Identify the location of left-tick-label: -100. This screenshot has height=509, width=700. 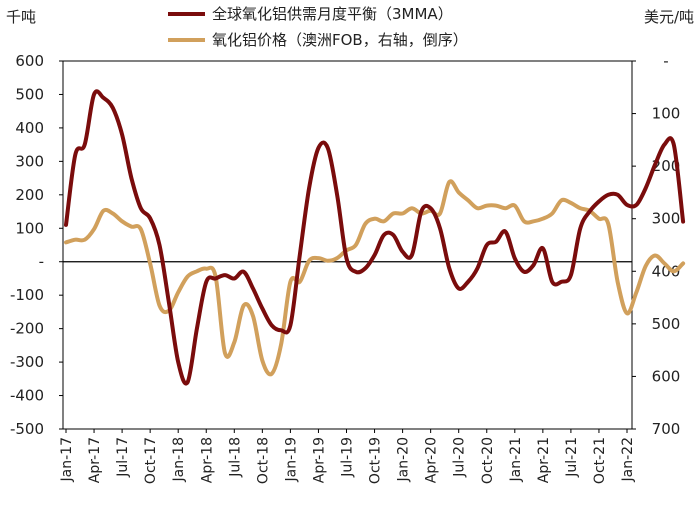
(27, 295).